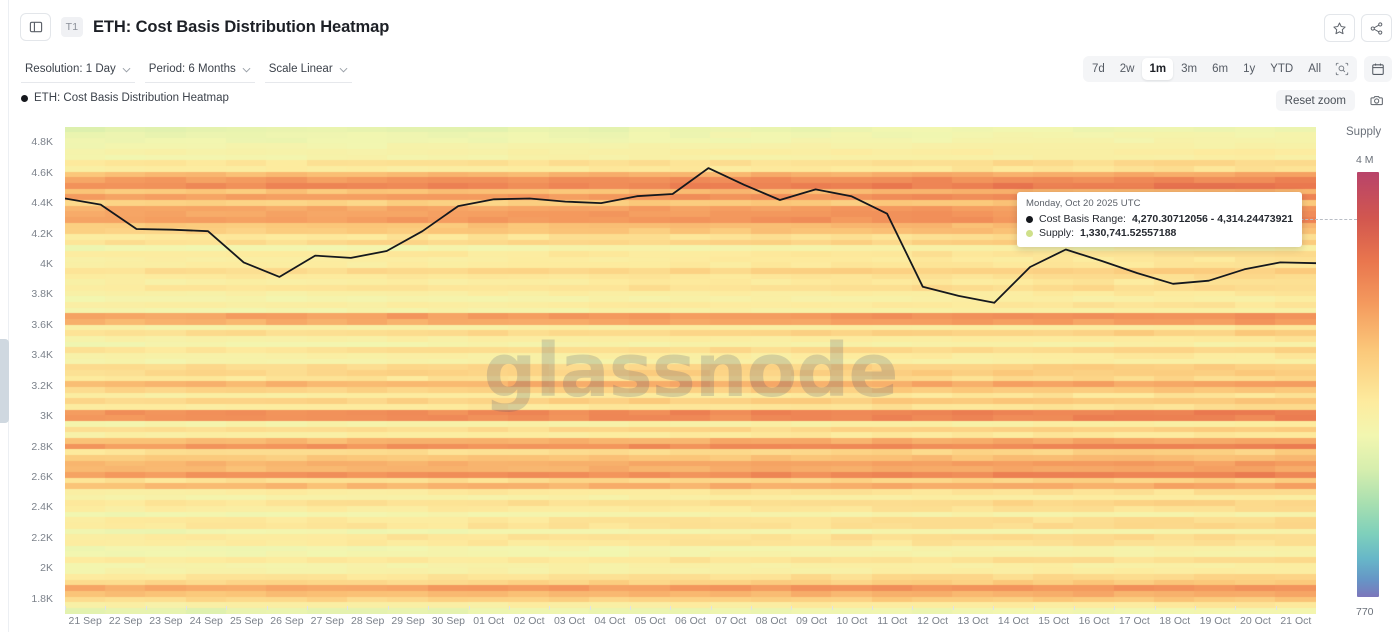 The width and height of the screenshot is (1400, 632). Describe the element at coordinates (42, 477) in the screenshot. I see `y-axis-tick: 2.6K` at that location.